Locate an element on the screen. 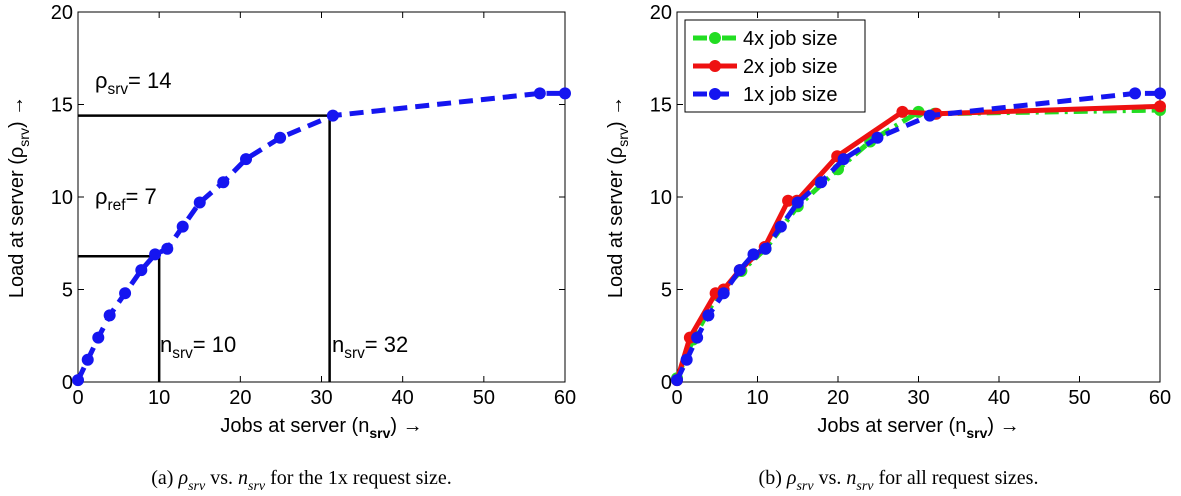 The height and width of the screenshot is (496, 1181). annotation: ρref= 7 is located at coordinates (126, 199).